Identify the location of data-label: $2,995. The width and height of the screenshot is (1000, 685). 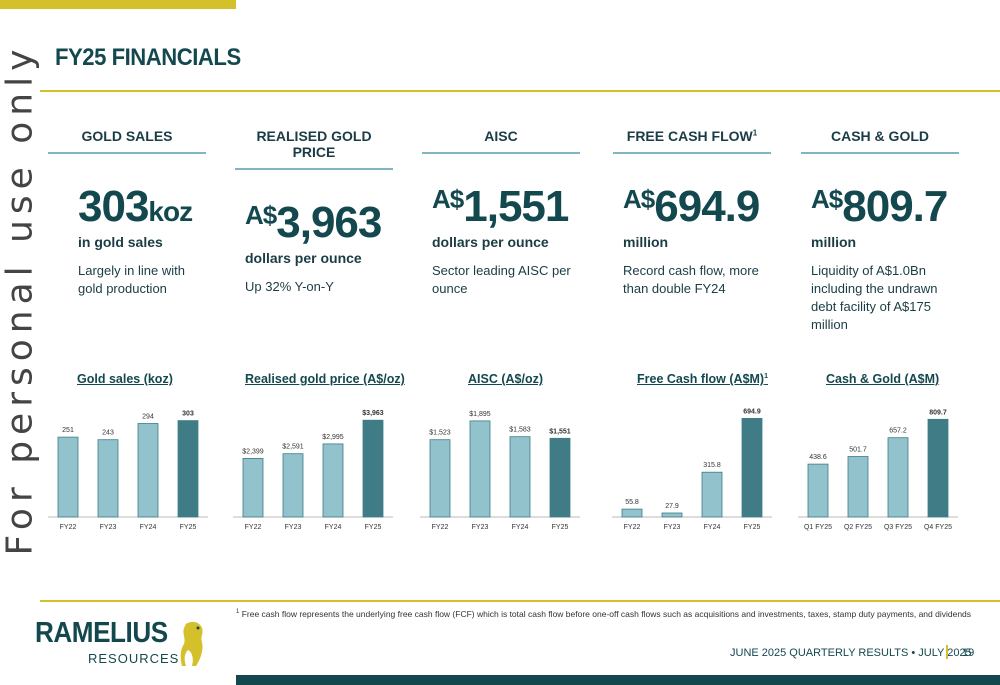
(333, 437).